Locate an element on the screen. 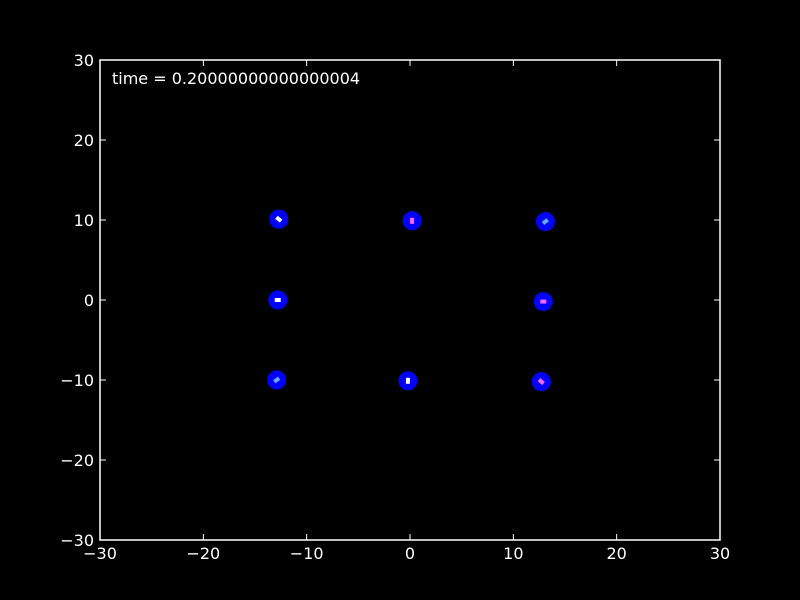 This screenshot has width=800, height=600. y-tick-label: 0 is located at coordinates (89, 300).